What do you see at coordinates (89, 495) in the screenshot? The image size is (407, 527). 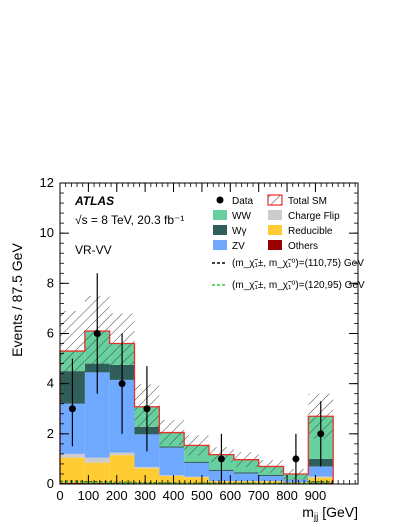 I see `x-tick-label-1: 100` at bounding box center [89, 495].